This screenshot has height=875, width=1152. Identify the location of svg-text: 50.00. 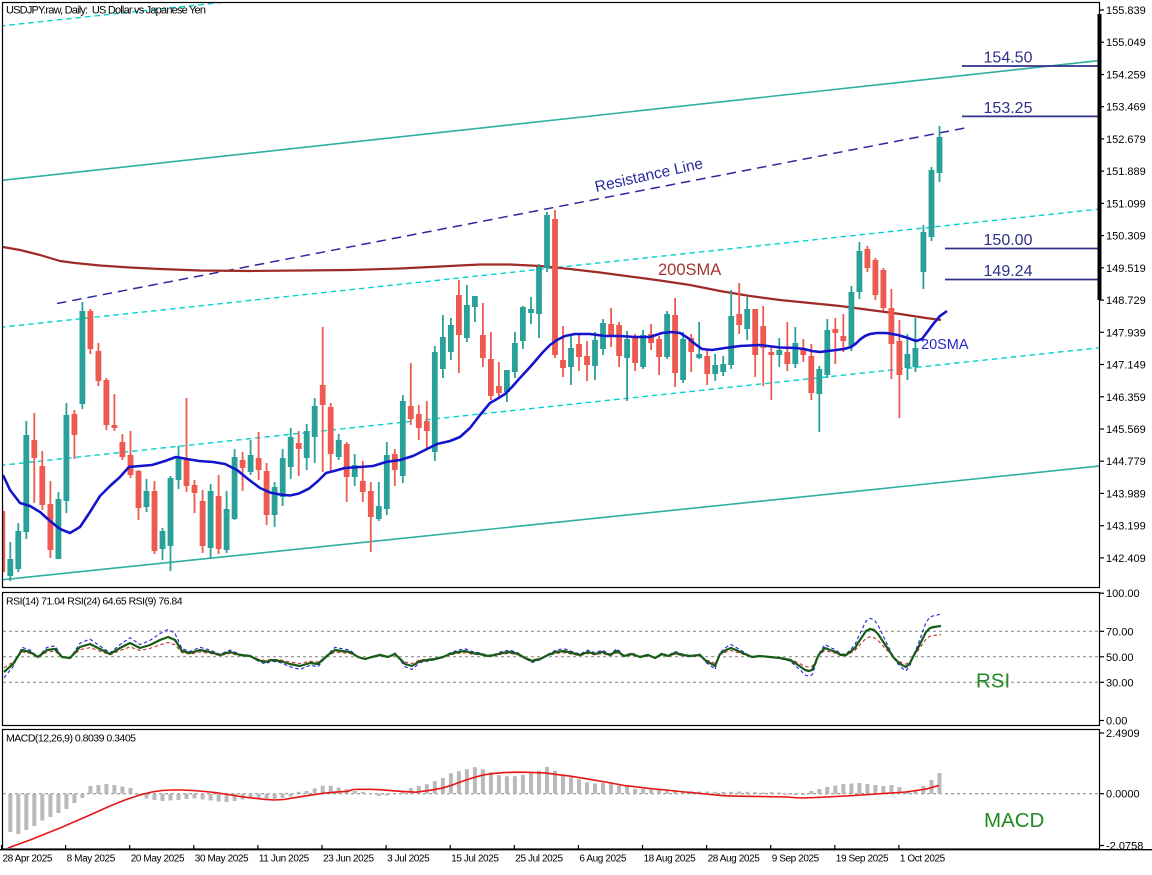
(1120, 658).